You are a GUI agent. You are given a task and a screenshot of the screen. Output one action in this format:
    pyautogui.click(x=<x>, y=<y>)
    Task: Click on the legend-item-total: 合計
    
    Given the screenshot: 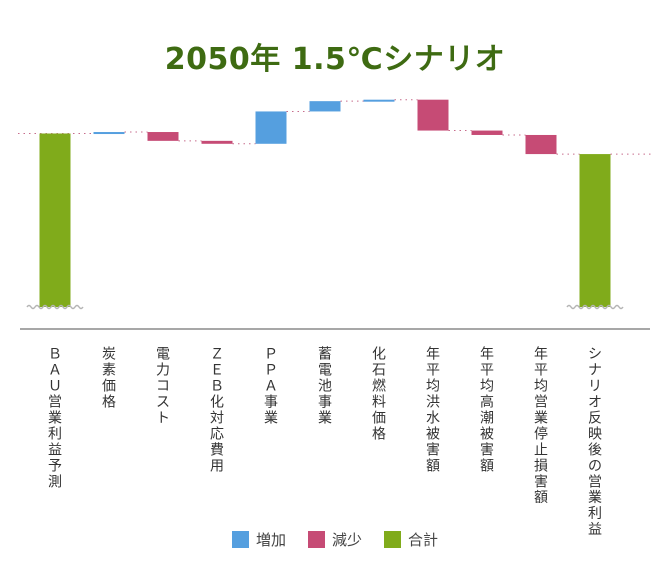 What is the action you would take?
    pyautogui.click(x=411, y=539)
    